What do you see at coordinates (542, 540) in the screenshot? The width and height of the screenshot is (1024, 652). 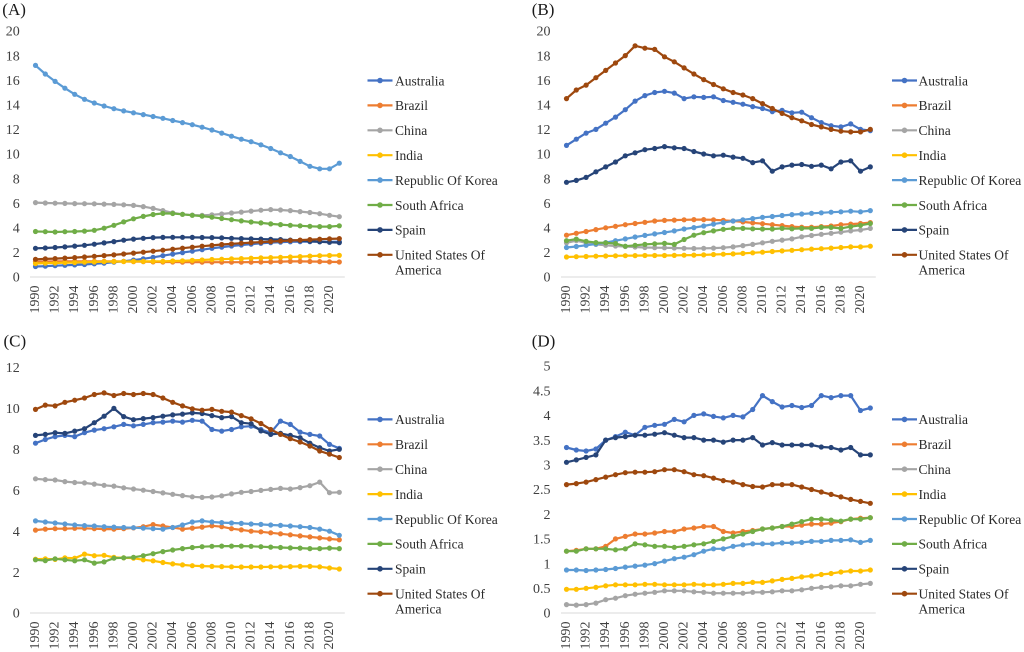 I see `svg-text: 1.5` at bounding box center [542, 540].